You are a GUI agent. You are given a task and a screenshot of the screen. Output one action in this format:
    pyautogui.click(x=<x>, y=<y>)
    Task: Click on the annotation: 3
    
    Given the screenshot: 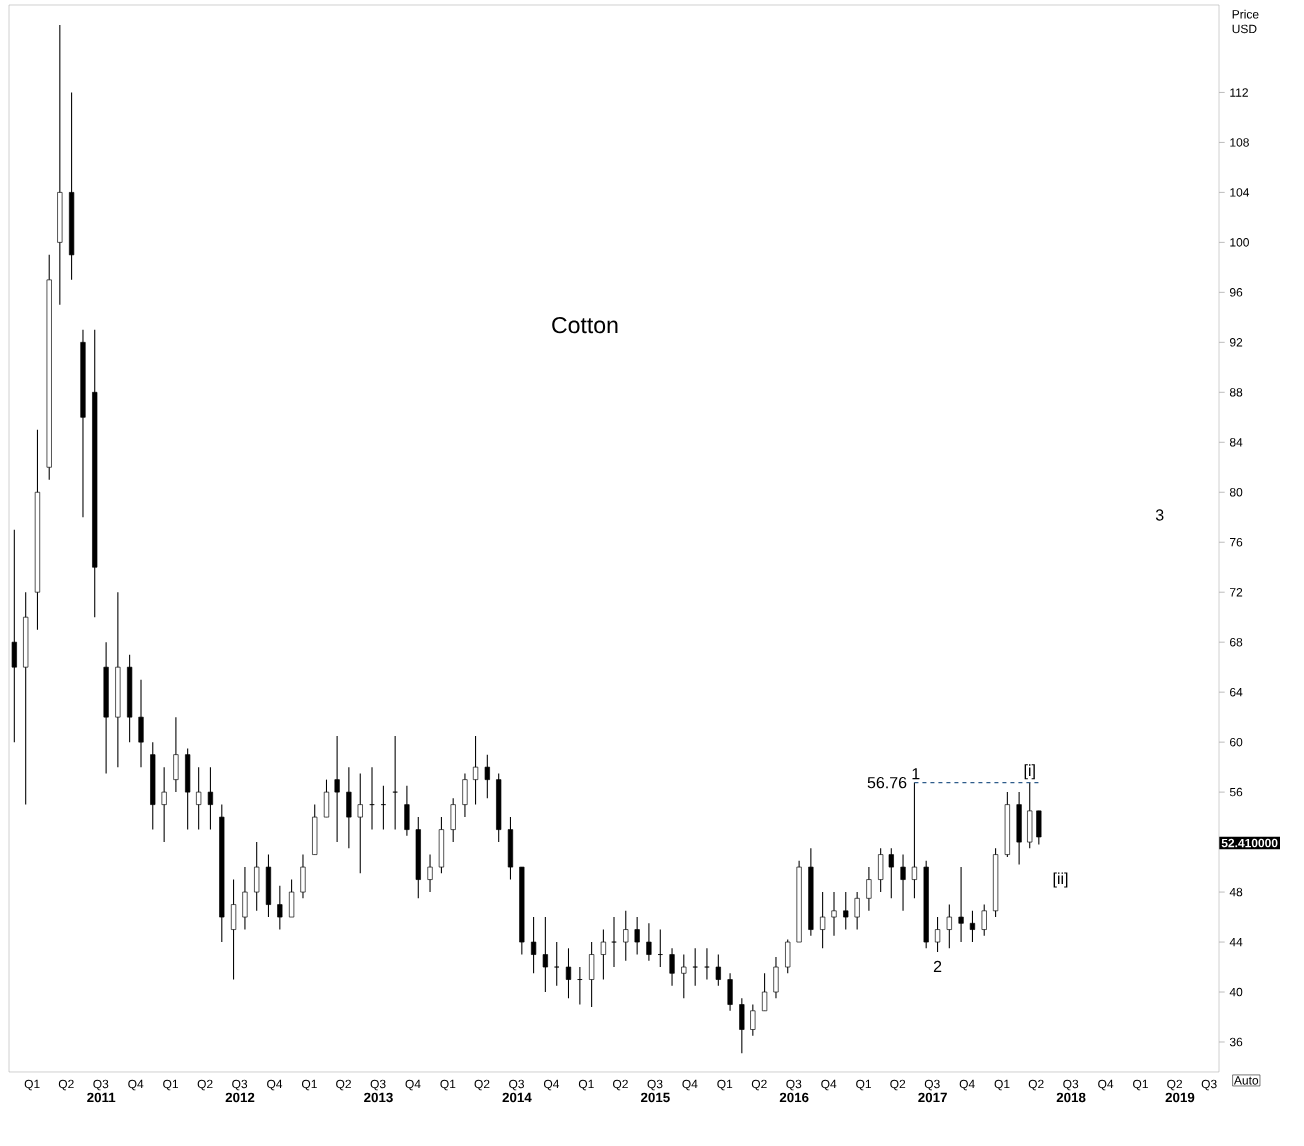 What is the action you would take?
    pyautogui.click(x=1159, y=515)
    